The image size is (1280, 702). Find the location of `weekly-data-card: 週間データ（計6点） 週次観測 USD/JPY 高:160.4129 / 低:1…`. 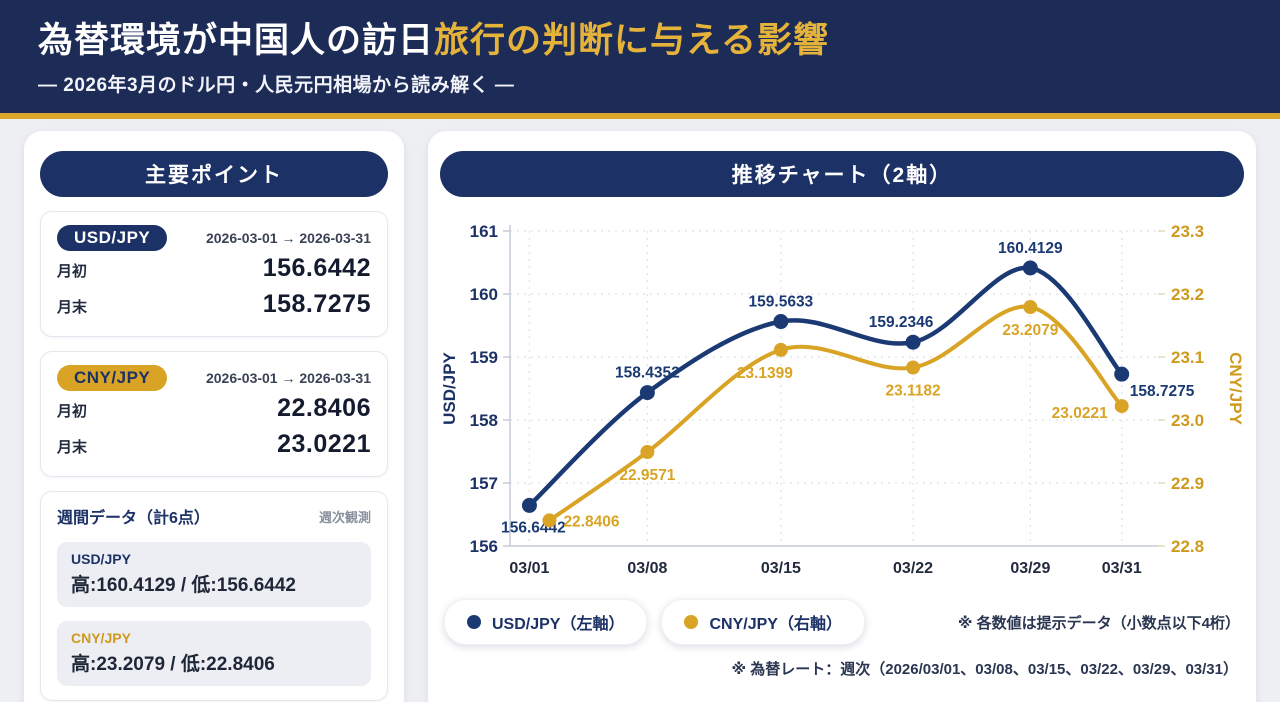

weekly-data-card: 週間データ（計6点） 週次観測 USD/JPY 高:160.4129 / 低:1… is located at coordinates (214, 596).